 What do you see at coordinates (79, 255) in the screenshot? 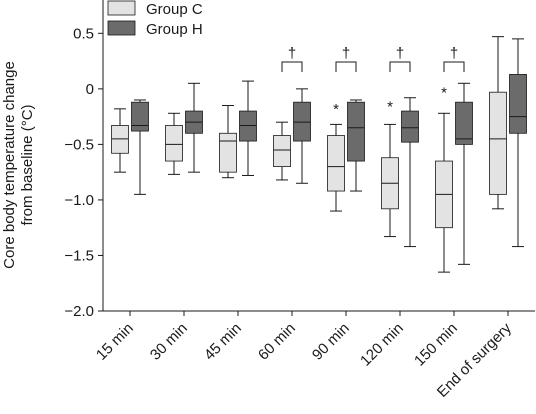
I see `y-tick-label: −1.5` at bounding box center [79, 255].